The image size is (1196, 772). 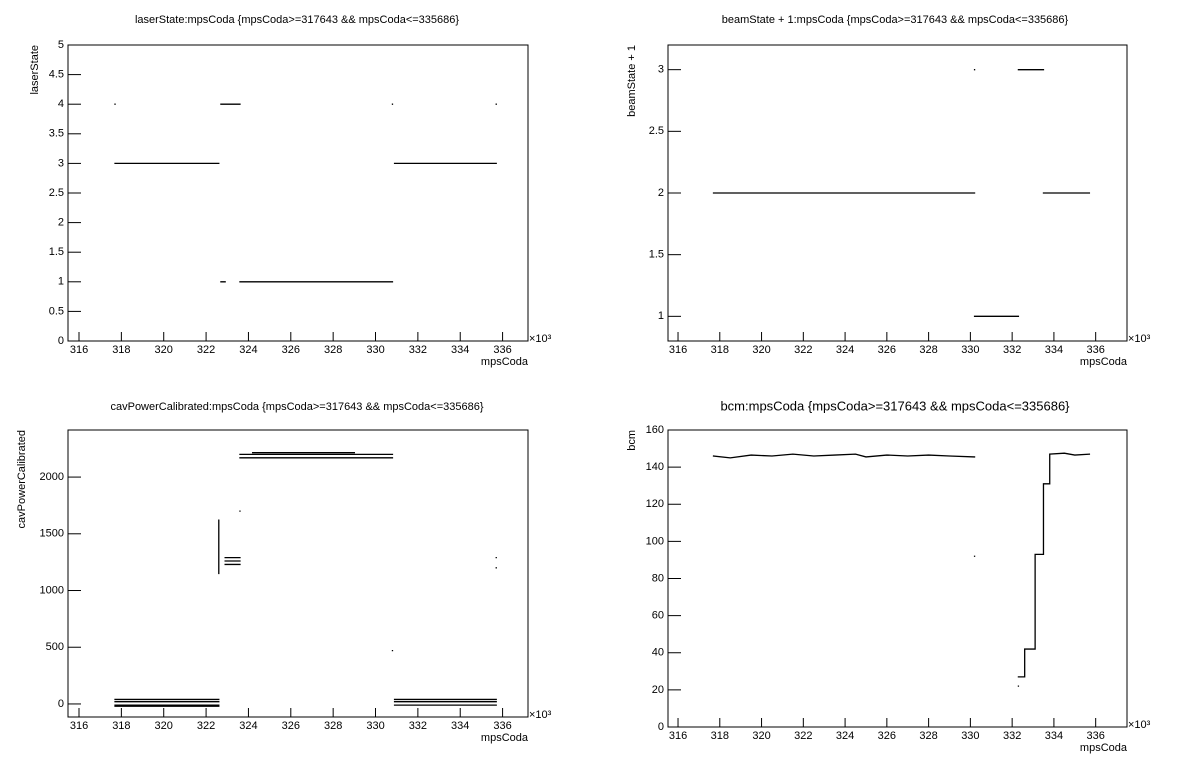 I want to click on y-tick-label: 3.5, so click(x=56, y=134).